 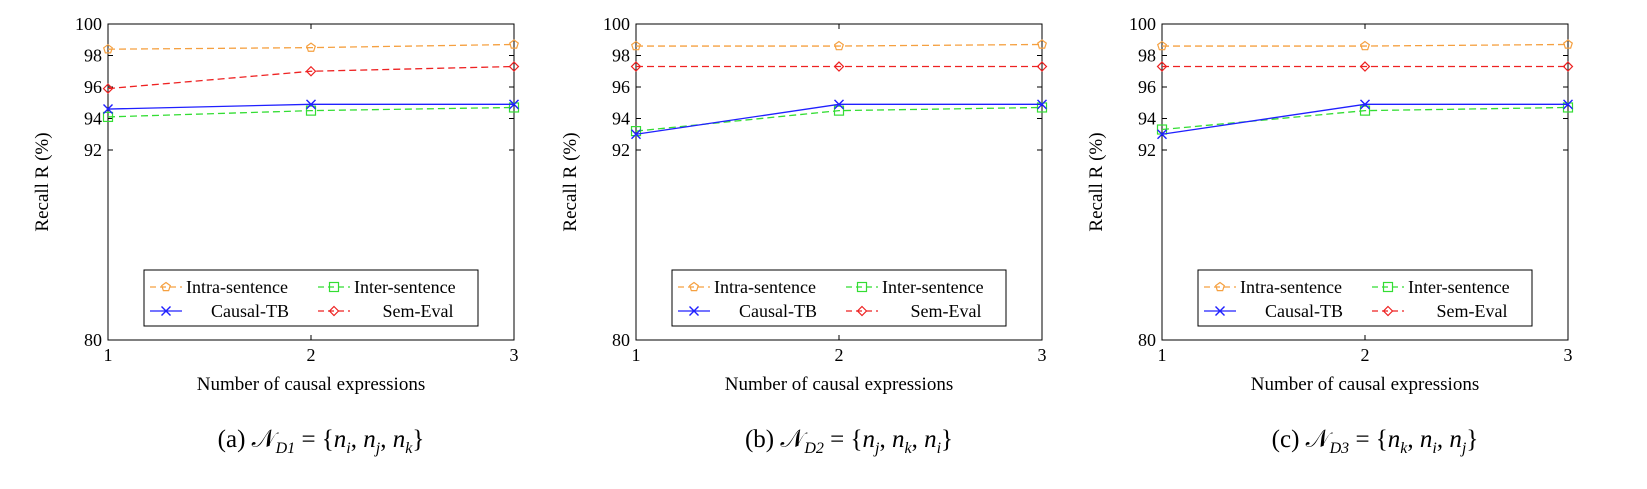 What do you see at coordinates (321, 440) in the screenshot?
I see `caption: (a) 𝒩D1 = {ni, nj, nk}` at bounding box center [321, 440].